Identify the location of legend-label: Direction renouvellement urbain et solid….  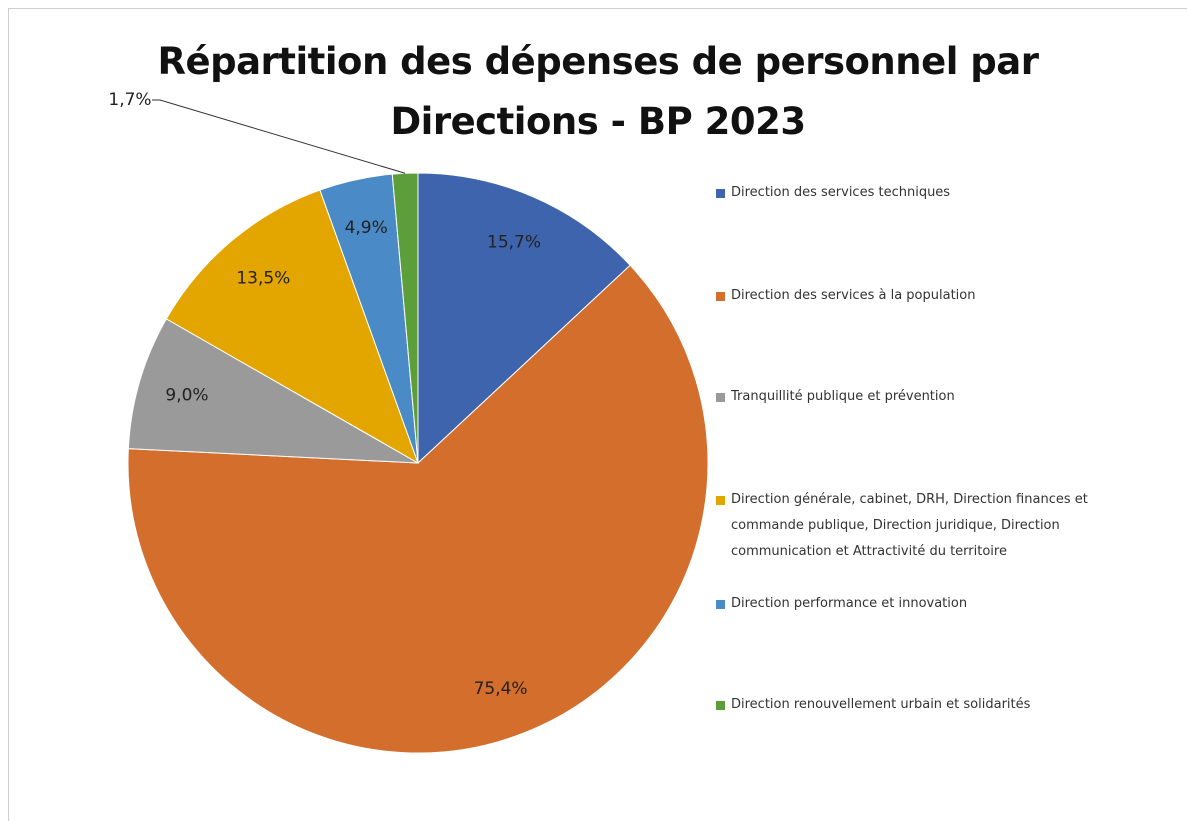
(881, 704).